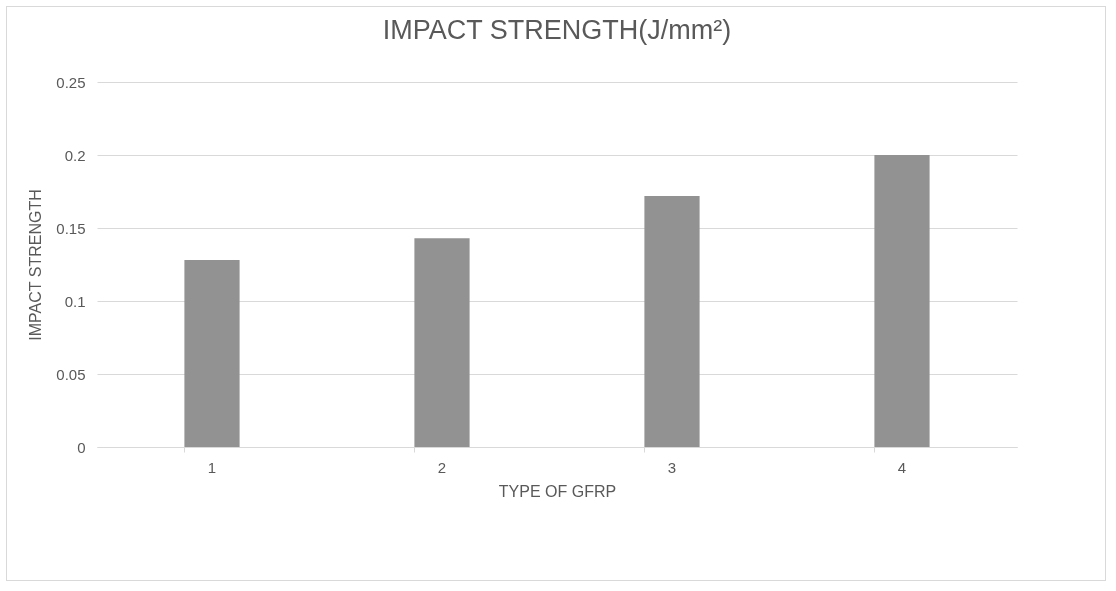 The image size is (1116, 591). What do you see at coordinates (75, 301) in the screenshot?
I see `y-tick-label: 0.1` at bounding box center [75, 301].